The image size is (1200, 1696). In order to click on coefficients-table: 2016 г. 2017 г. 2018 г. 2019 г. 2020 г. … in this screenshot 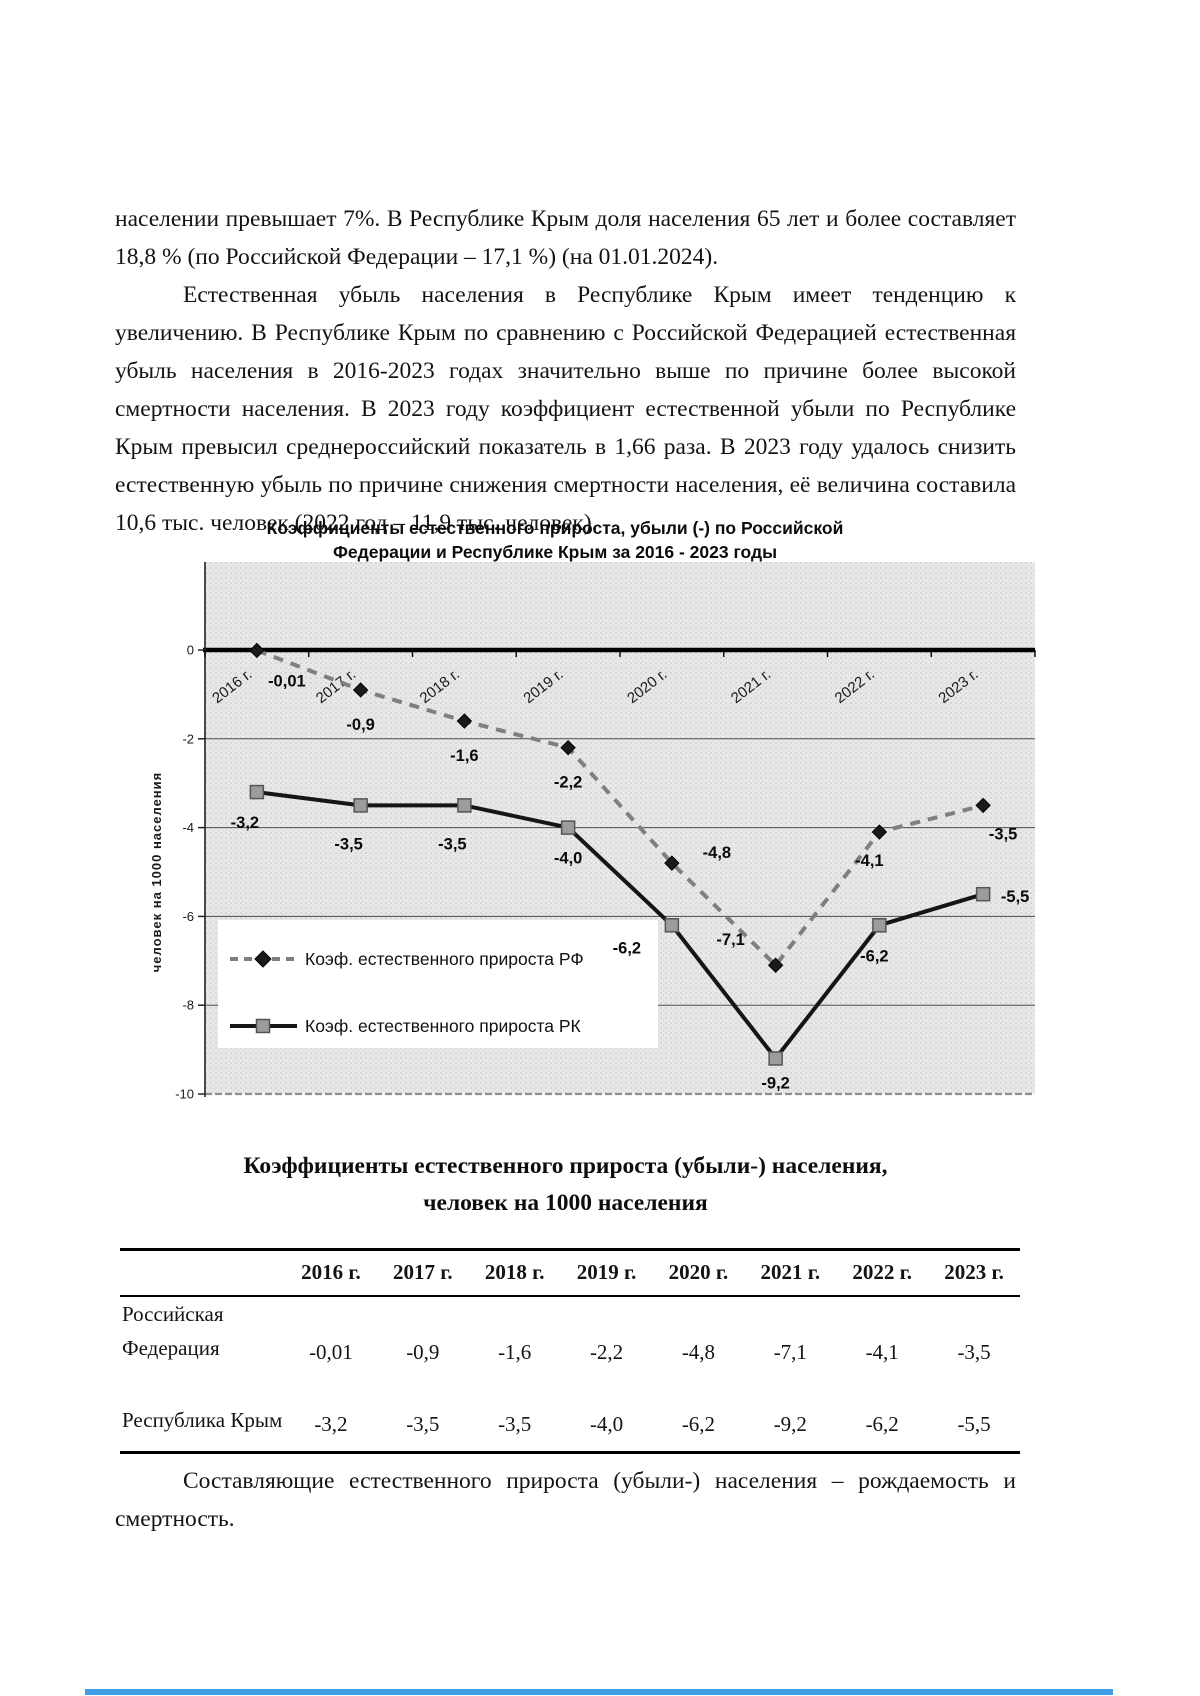, I will do `click(570, 1351)`.